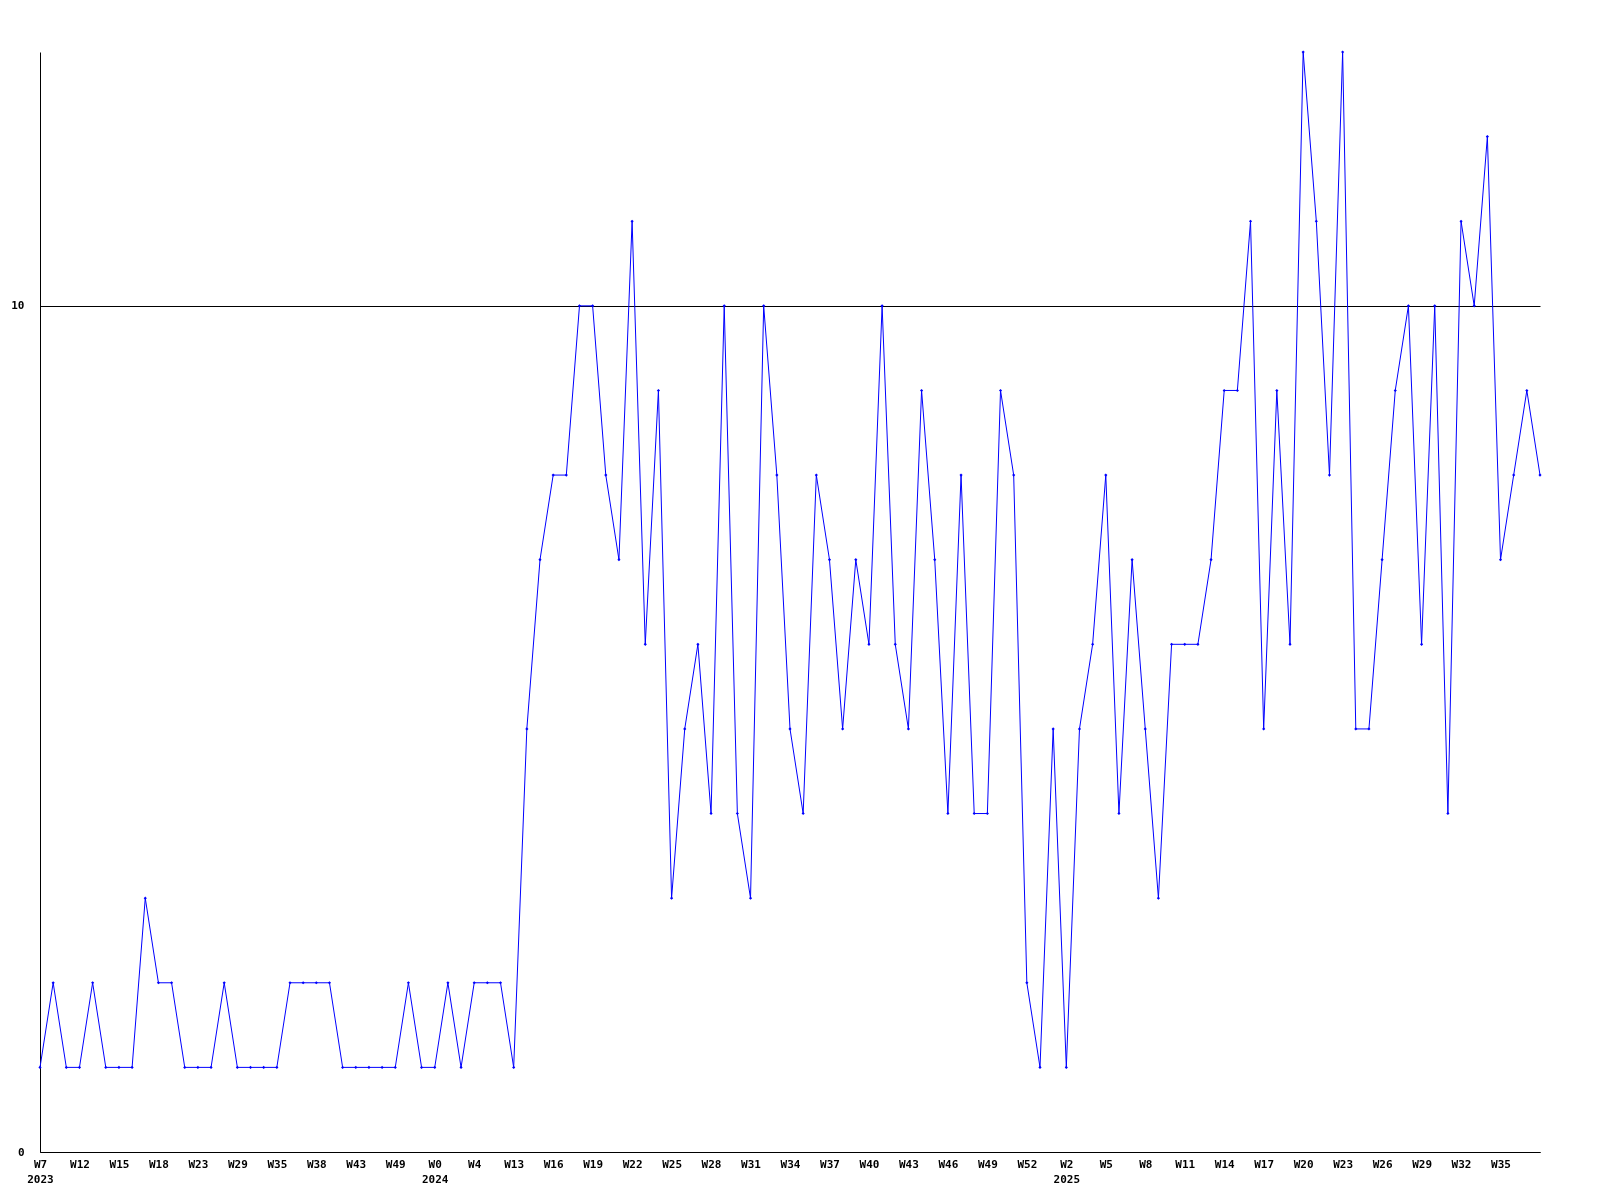  Describe the element at coordinates (1027, 1164) in the screenshot. I see `x-tick-label: W52` at that location.